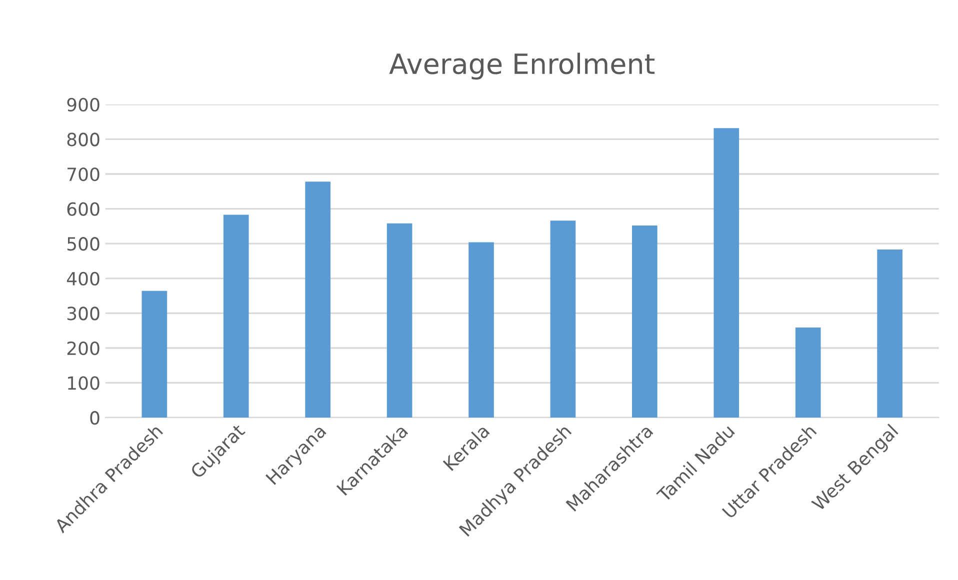 The height and width of the screenshot is (580, 958). Describe the element at coordinates (83, 279) in the screenshot. I see `y-tick-label: 400` at that location.